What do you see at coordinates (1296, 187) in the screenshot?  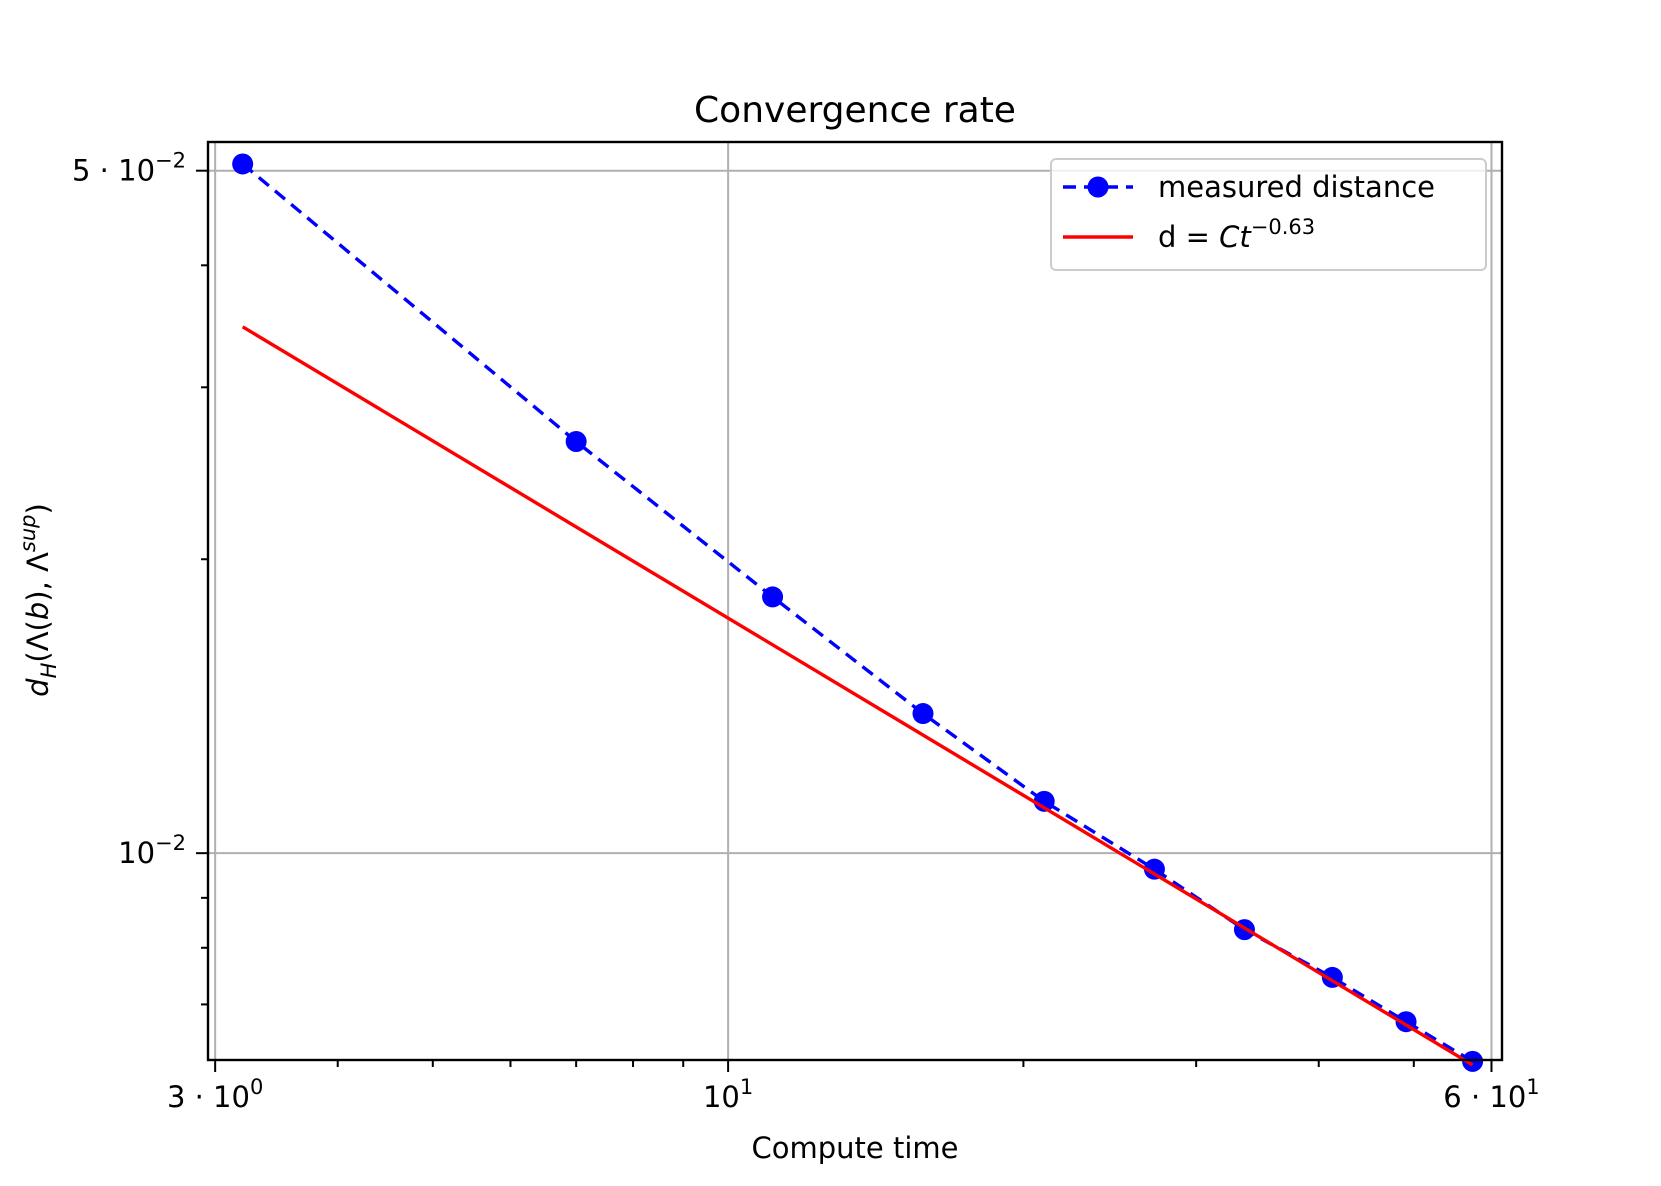 I see `legend-label-measured-distance: measured distance` at bounding box center [1296, 187].